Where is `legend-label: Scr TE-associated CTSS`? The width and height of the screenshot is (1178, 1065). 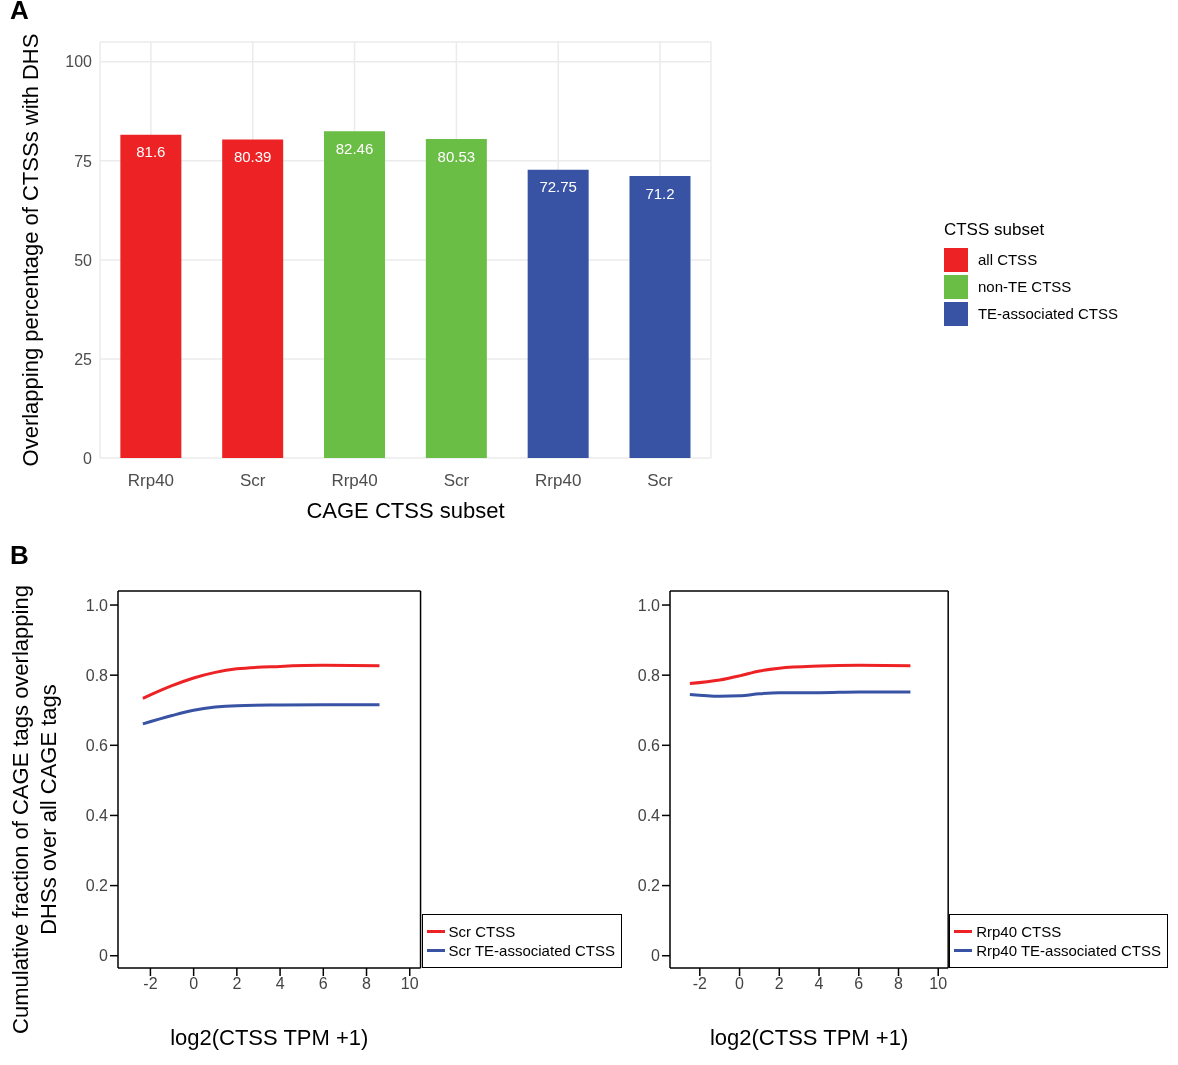
legend-label: Scr TE-associated CTSS is located at coordinates (531, 950).